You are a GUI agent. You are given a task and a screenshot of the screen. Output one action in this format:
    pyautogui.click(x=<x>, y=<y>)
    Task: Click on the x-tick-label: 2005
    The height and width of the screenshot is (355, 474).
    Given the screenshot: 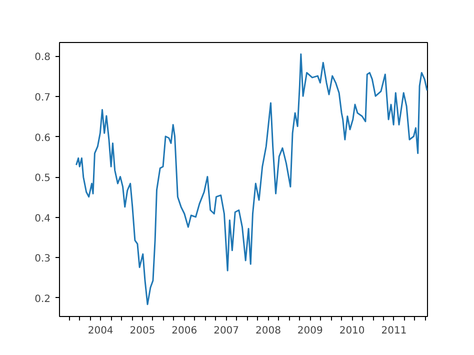 What is the action you would take?
    pyautogui.click(x=143, y=331)
    